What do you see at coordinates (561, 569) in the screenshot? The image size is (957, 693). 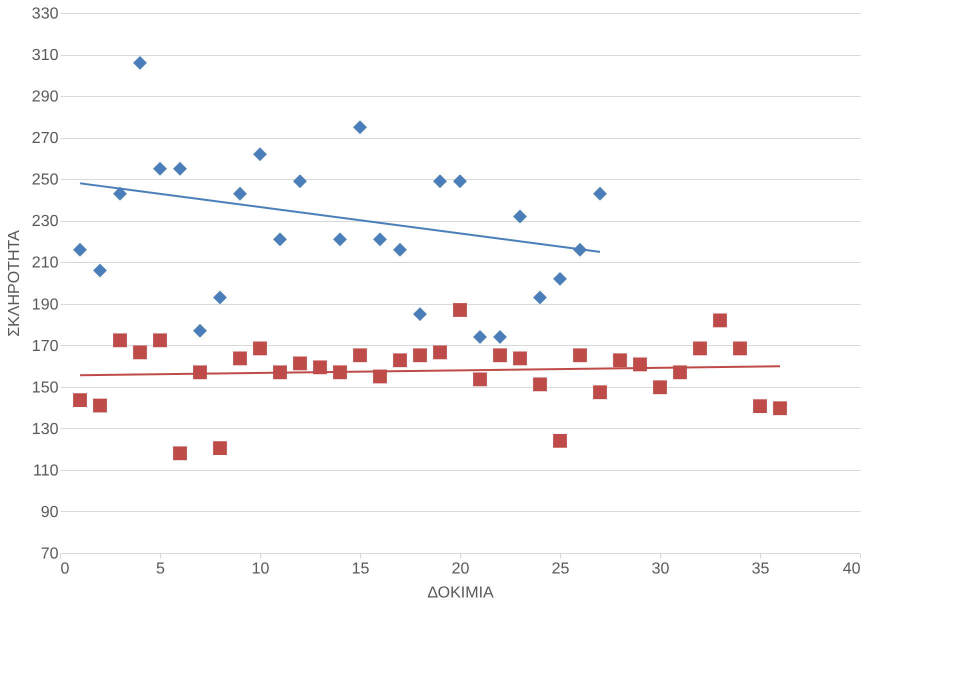 I see `x-tick-label: 25` at bounding box center [561, 569].